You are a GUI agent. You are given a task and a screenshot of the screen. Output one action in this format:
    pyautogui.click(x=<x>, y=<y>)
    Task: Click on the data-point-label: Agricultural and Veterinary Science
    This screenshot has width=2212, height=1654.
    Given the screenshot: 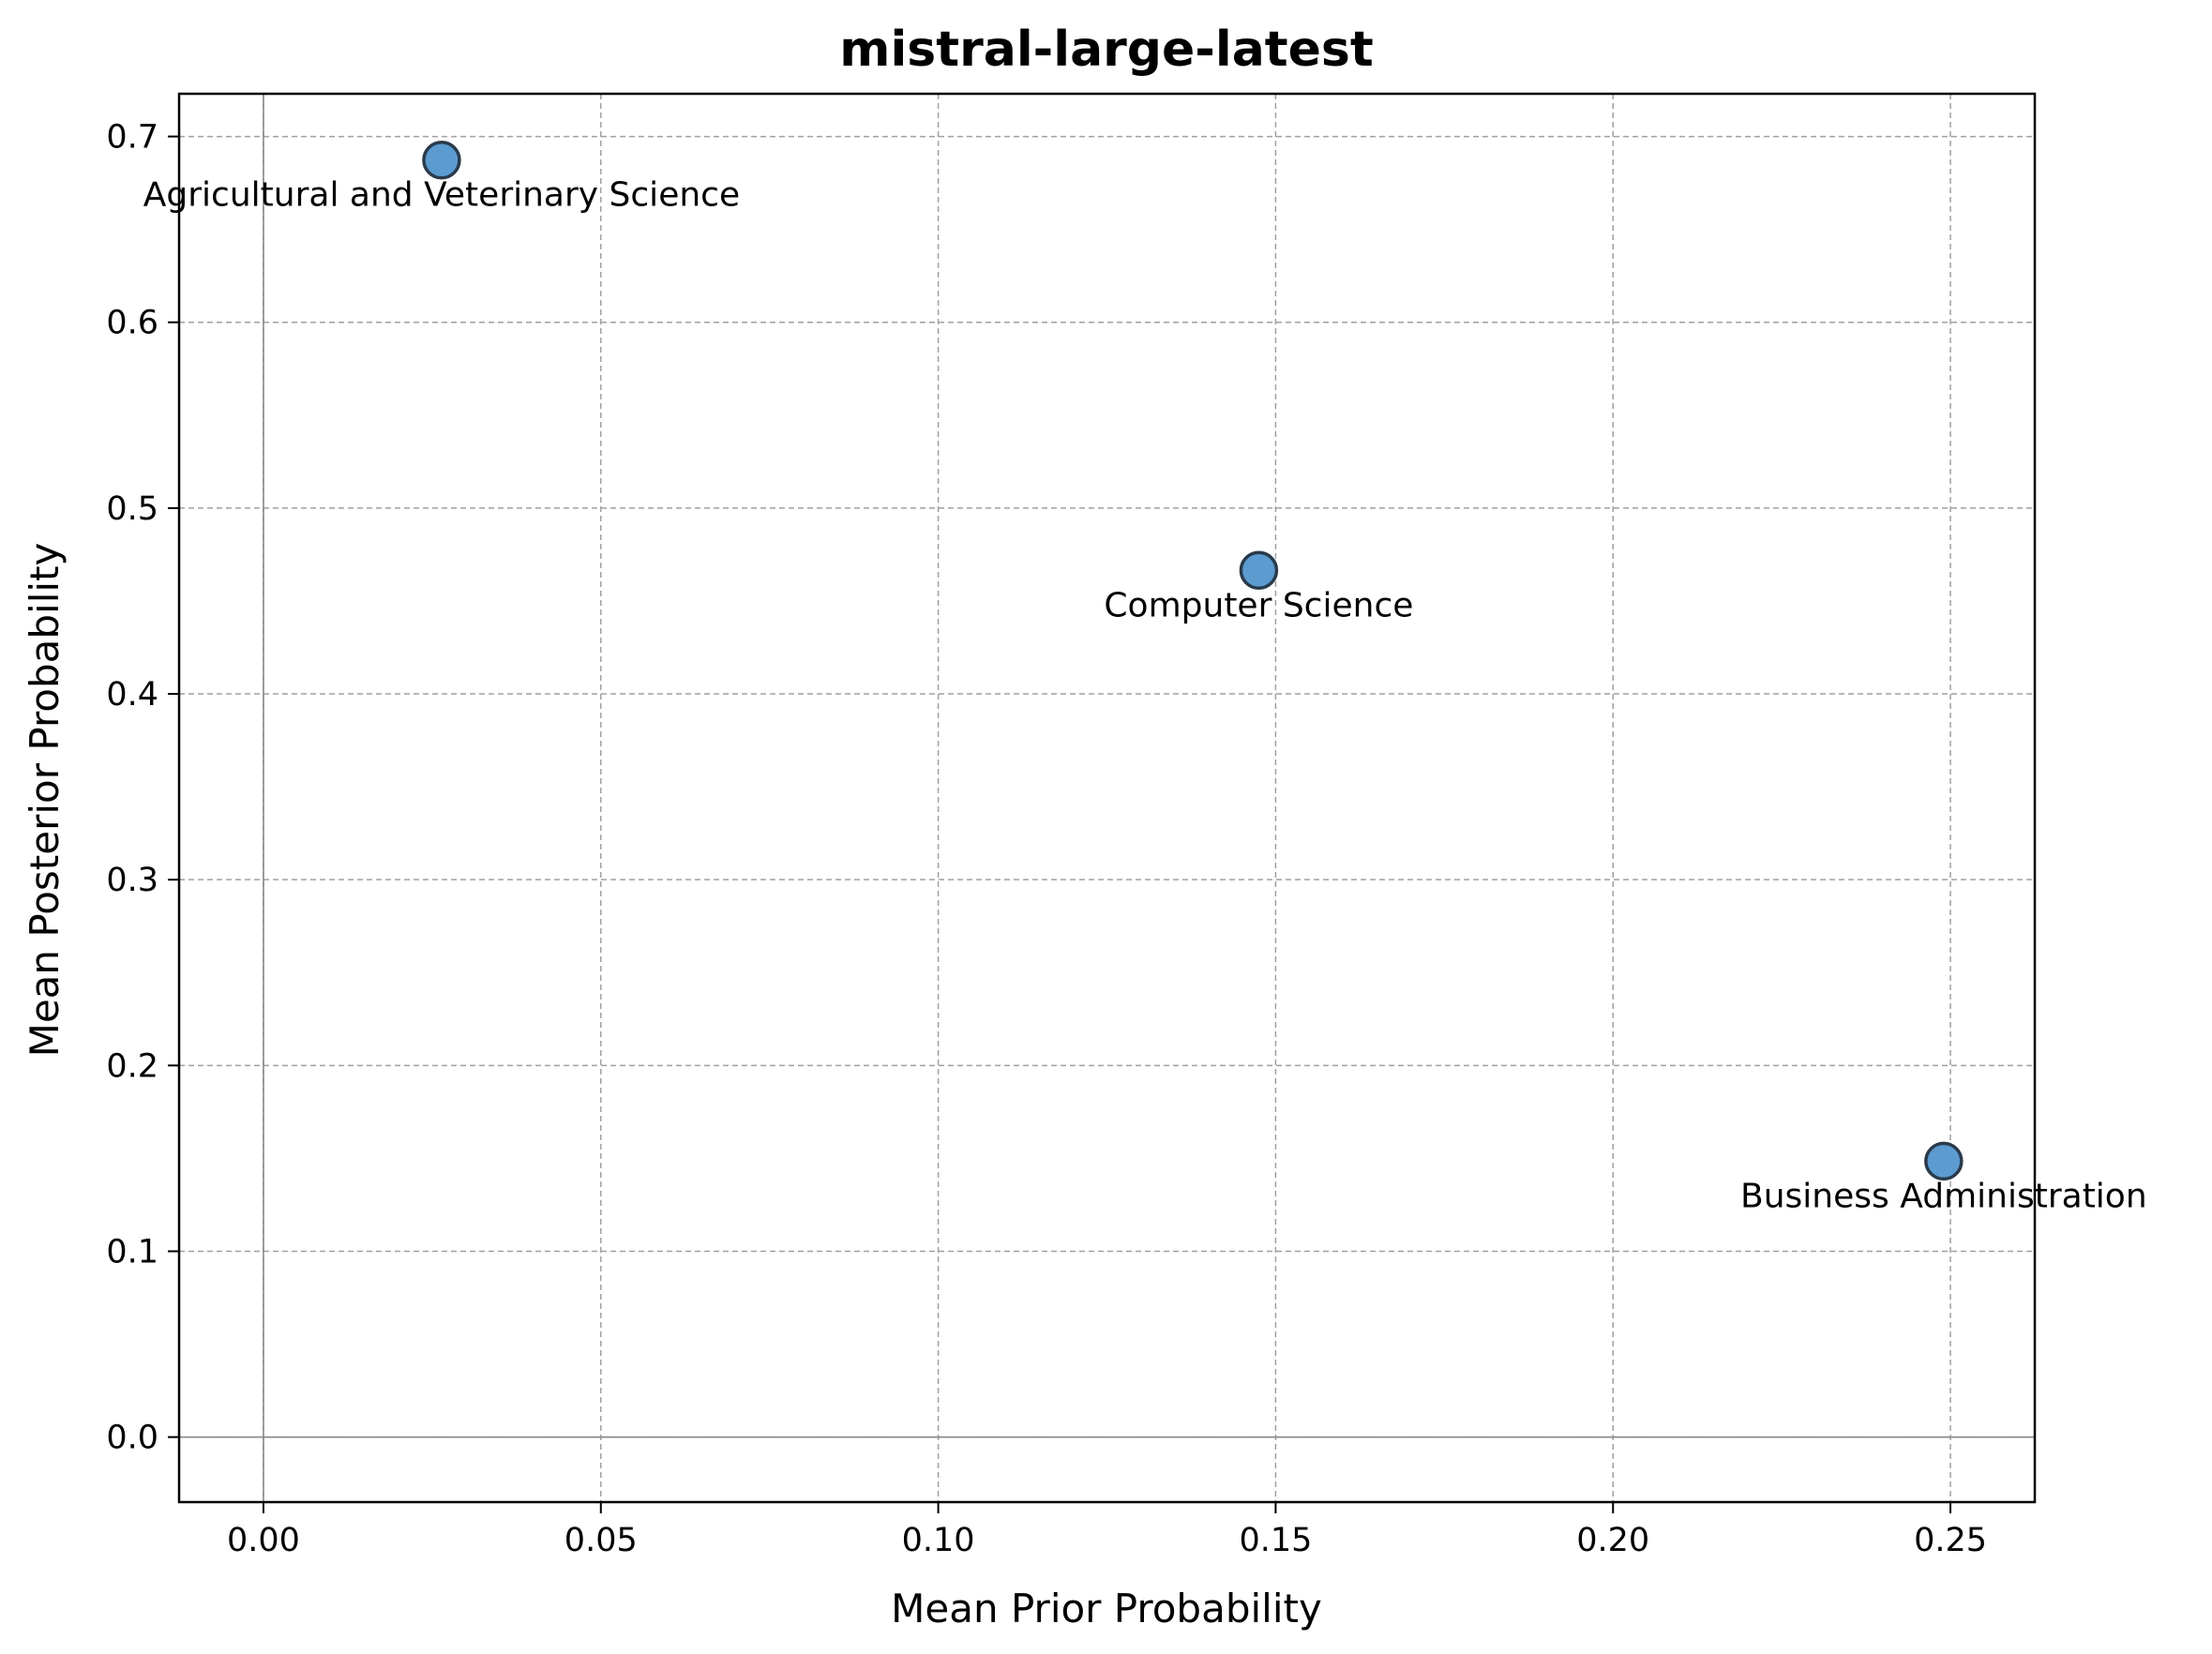 What is the action you would take?
    pyautogui.click(x=441, y=196)
    